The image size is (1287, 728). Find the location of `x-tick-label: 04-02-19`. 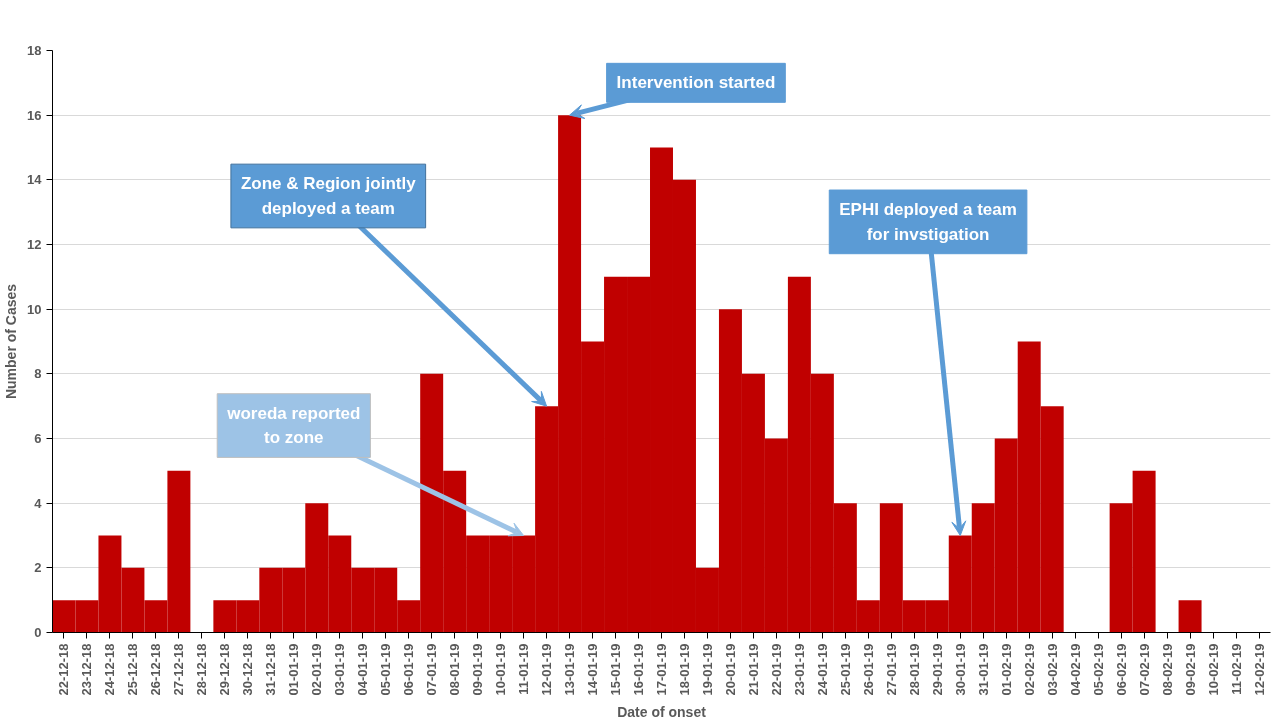

x-tick-label: 04-02-19 is located at coordinates (1075, 669).